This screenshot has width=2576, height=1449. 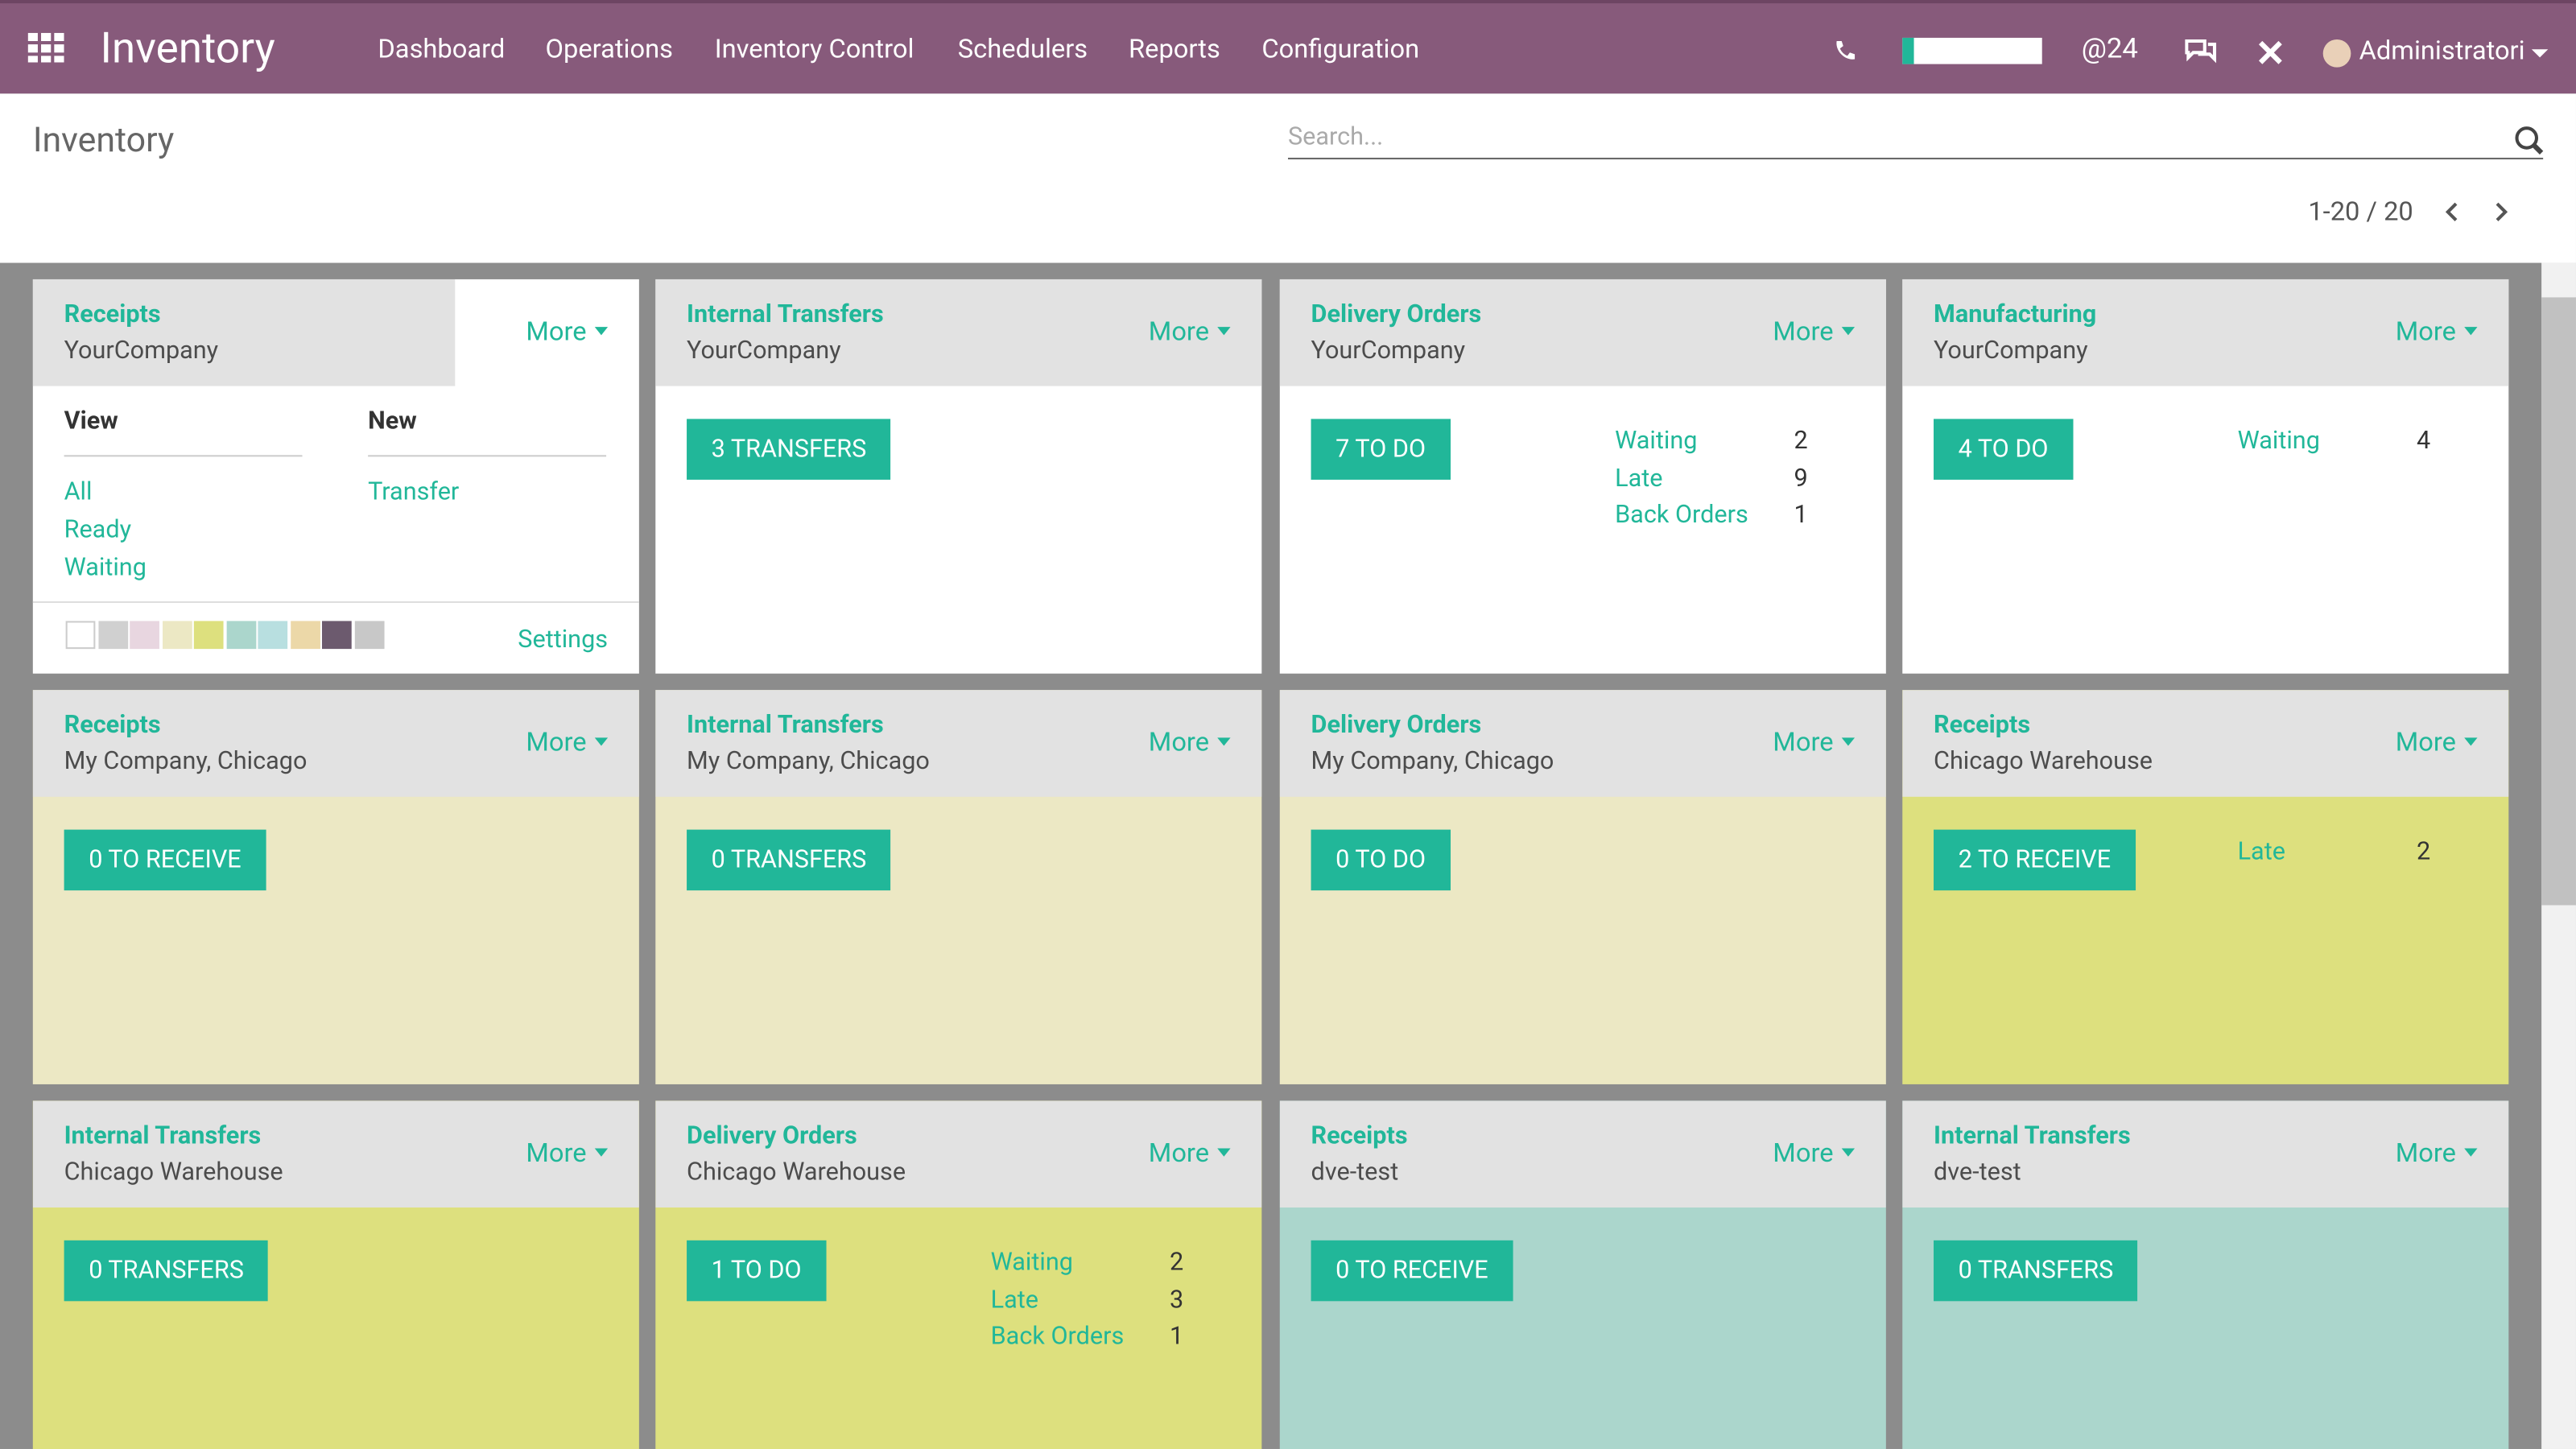 I want to click on primary-button: 3 TRANSFERS, so click(x=789, y=449).